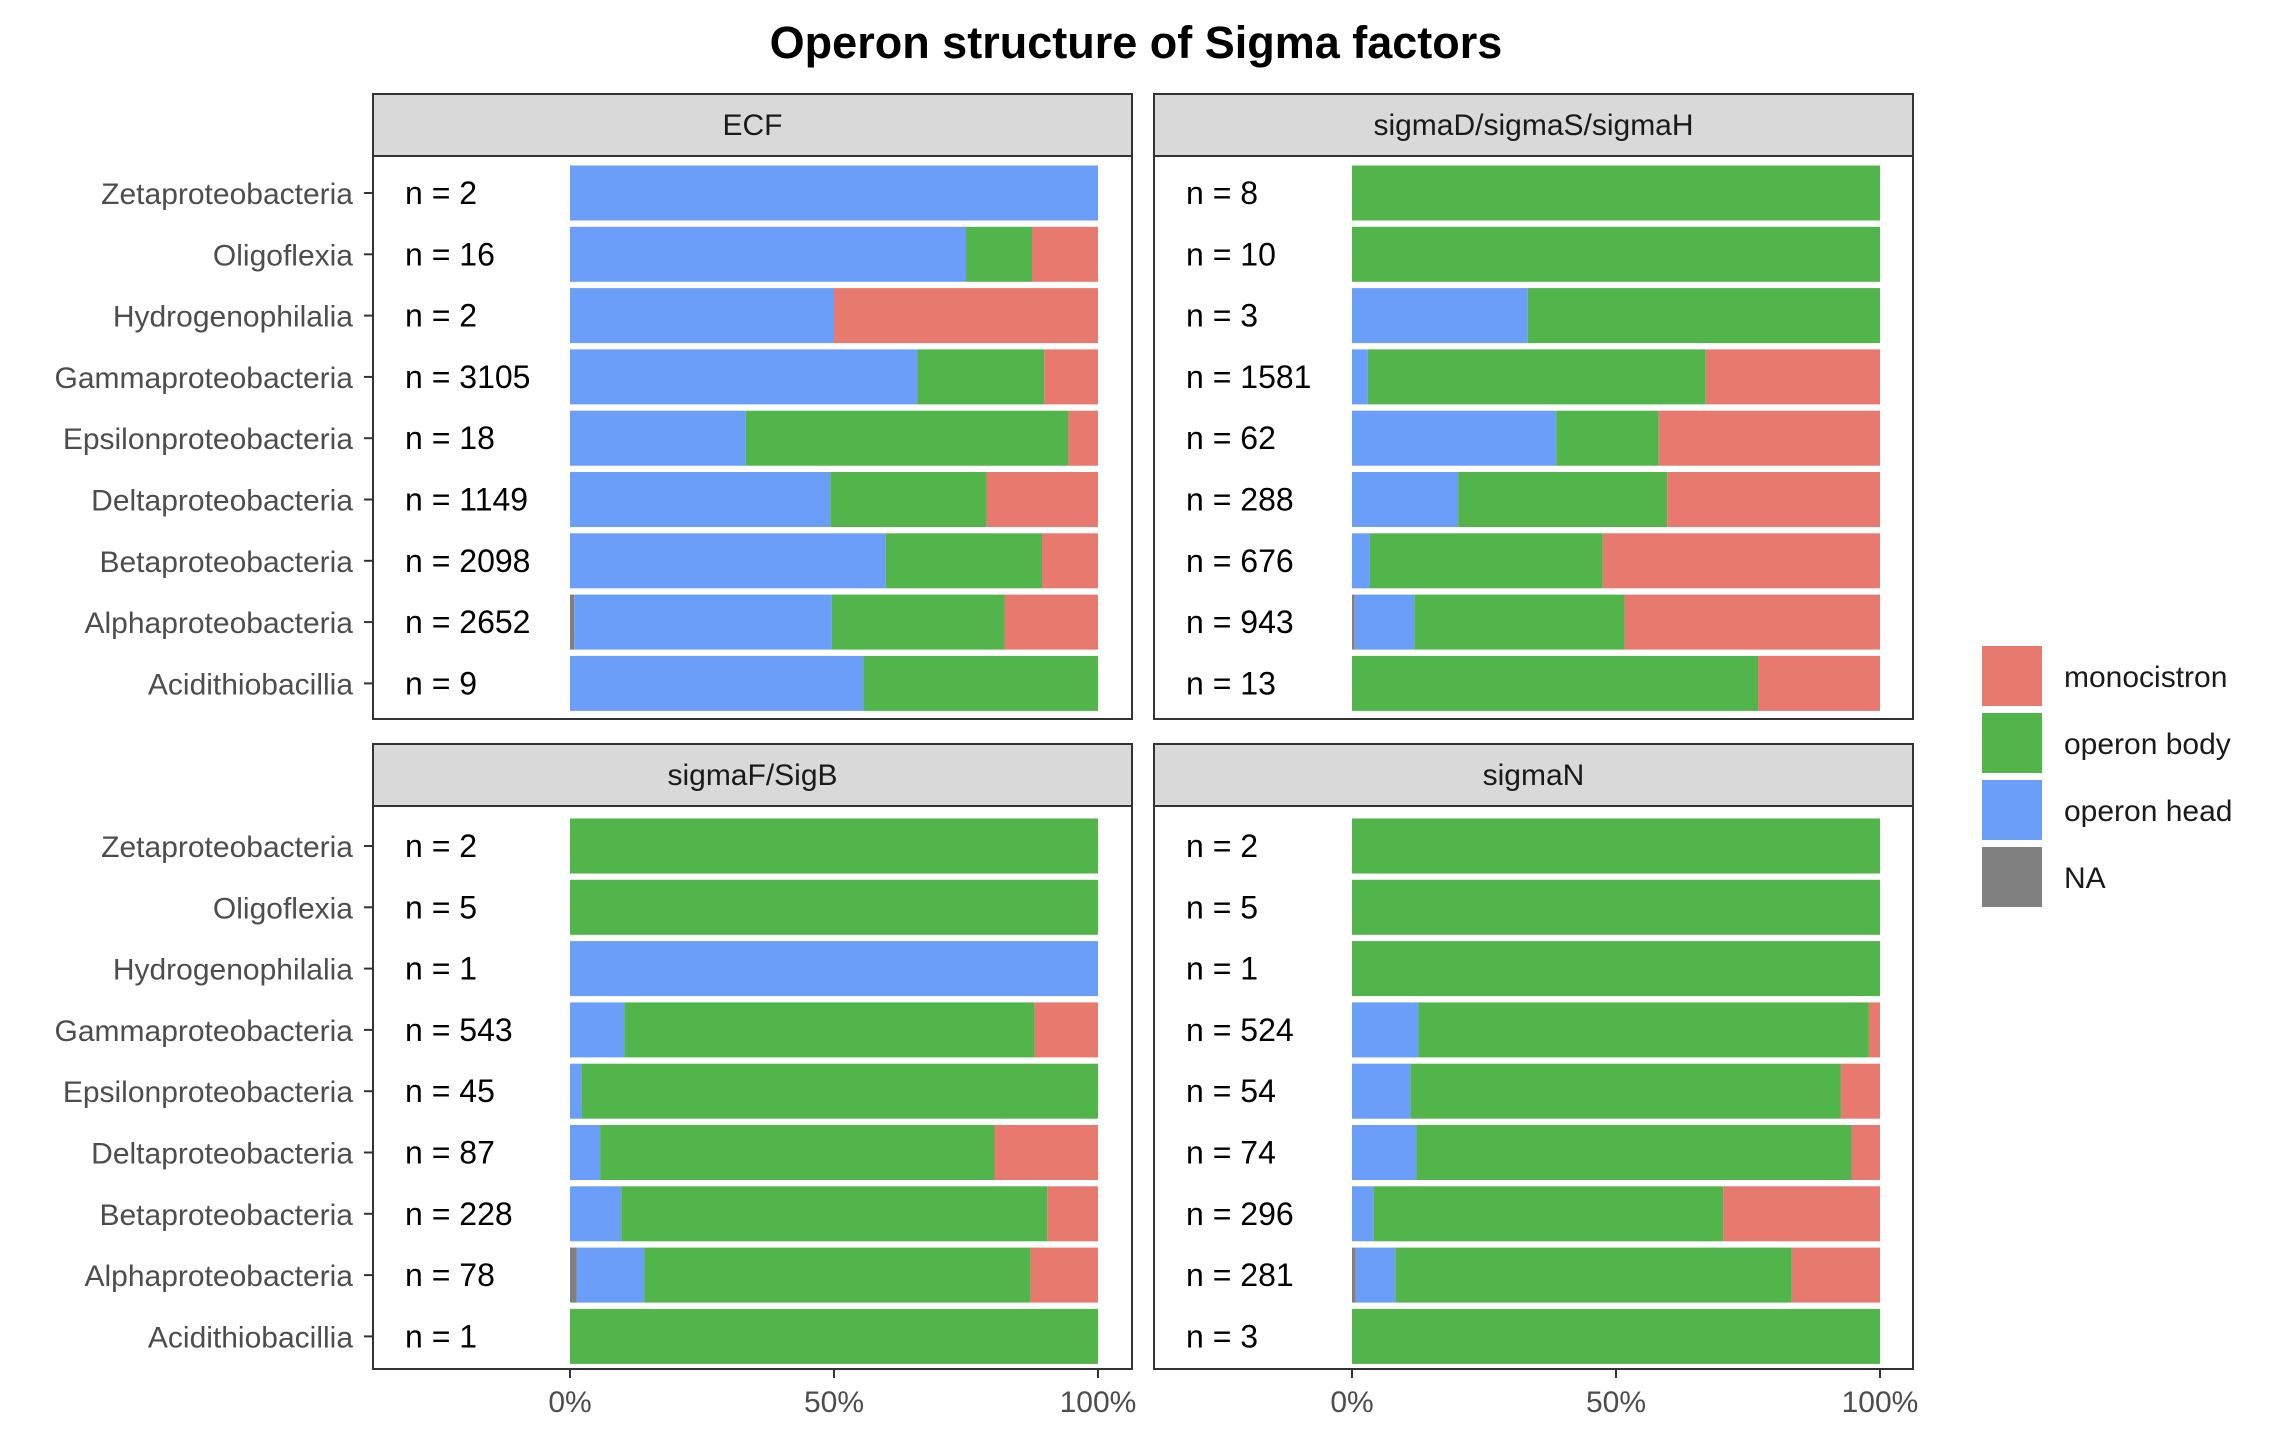  Describe the element at coordinates (2145, 677) in the screenshot. I see `legend-label: monocistron` at that location.